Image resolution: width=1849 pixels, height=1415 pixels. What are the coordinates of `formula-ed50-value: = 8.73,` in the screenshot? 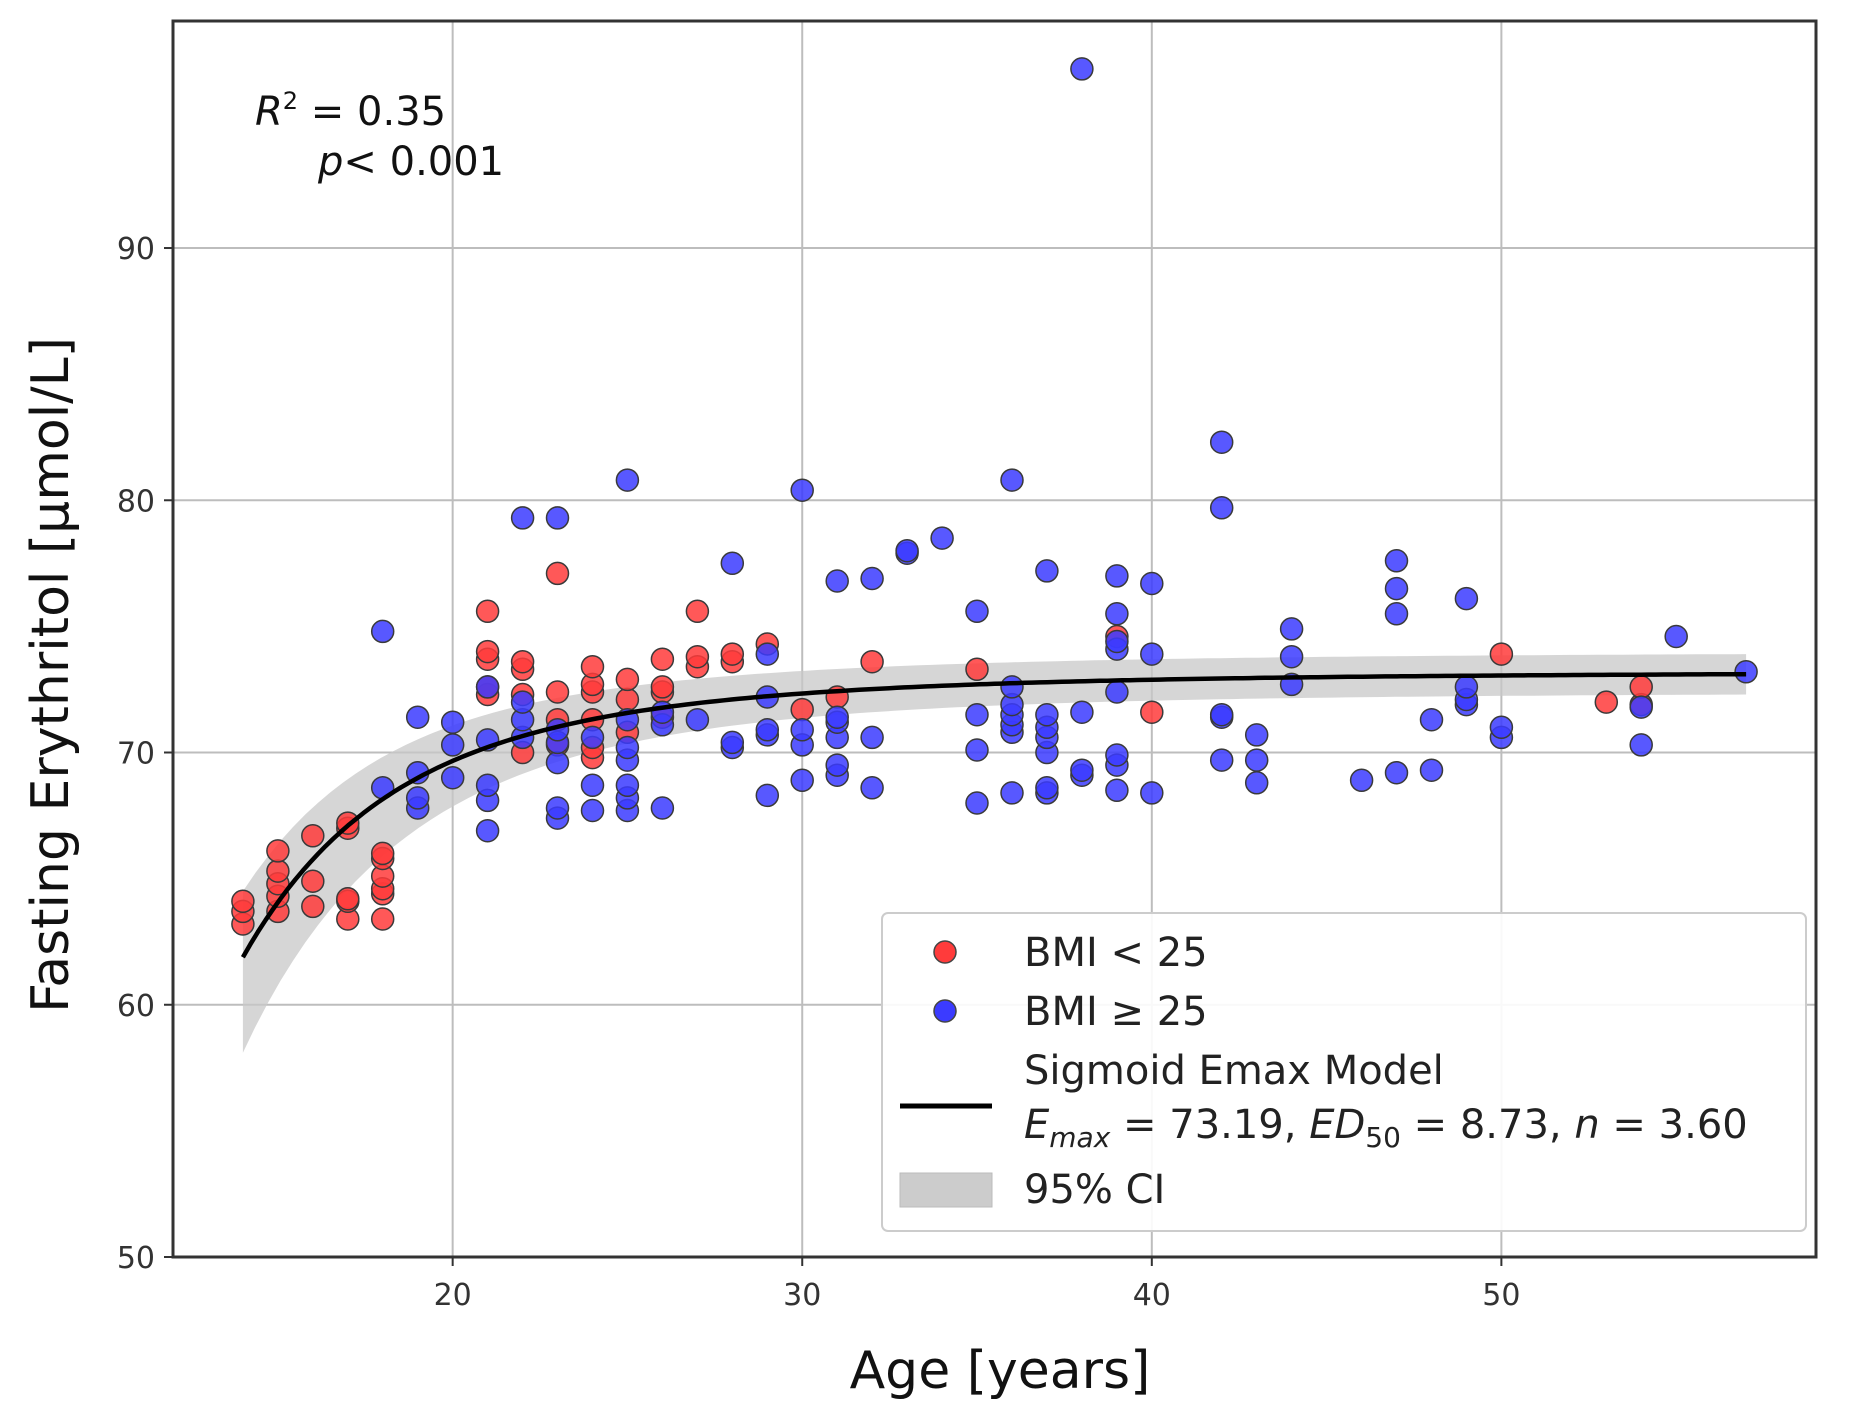 It's located at (1487, 1125).